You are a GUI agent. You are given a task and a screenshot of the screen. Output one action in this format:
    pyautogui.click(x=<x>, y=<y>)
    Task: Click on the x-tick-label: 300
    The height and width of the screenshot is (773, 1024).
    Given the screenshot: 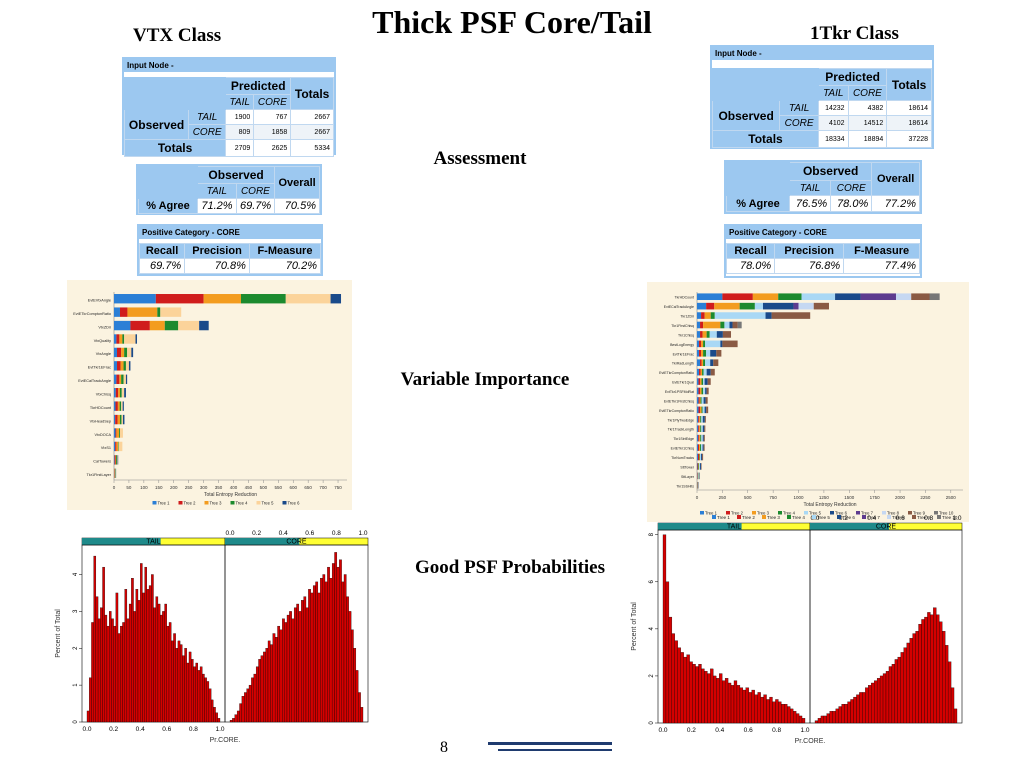 What is the action you would take?
    pyautogui.click(x=204, y=487)
    